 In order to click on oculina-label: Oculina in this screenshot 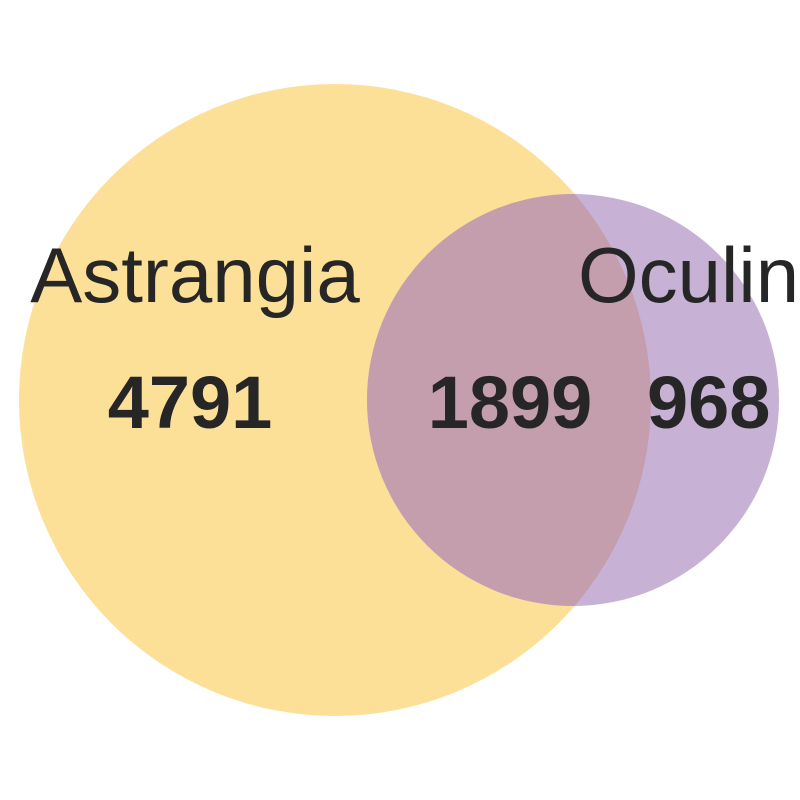, I will do `click(689, 275)`.